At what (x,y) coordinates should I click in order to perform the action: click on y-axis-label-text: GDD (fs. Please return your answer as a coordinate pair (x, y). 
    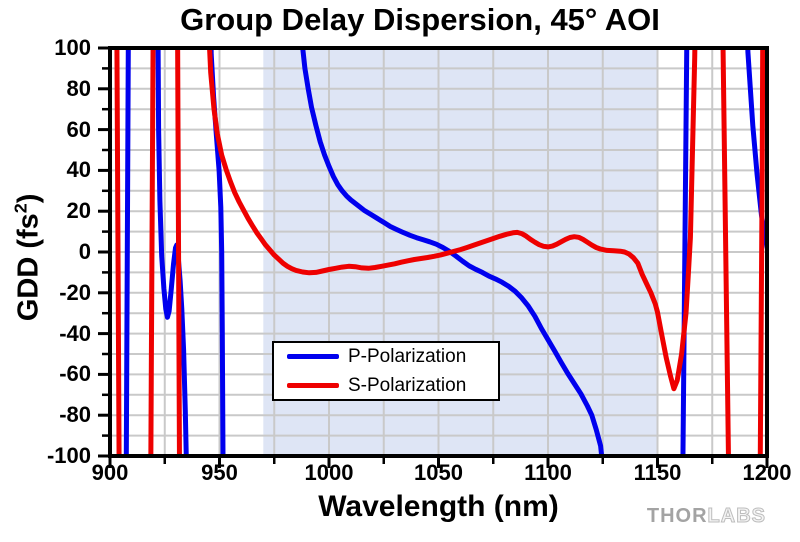
    Looking at the image, I should click on (28, 267).